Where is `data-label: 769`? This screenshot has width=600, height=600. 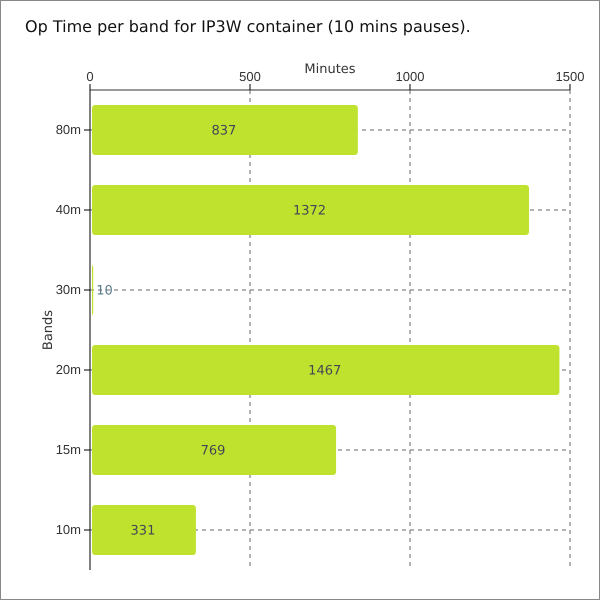
data-label: 769 is located at coordinates (213, 451).